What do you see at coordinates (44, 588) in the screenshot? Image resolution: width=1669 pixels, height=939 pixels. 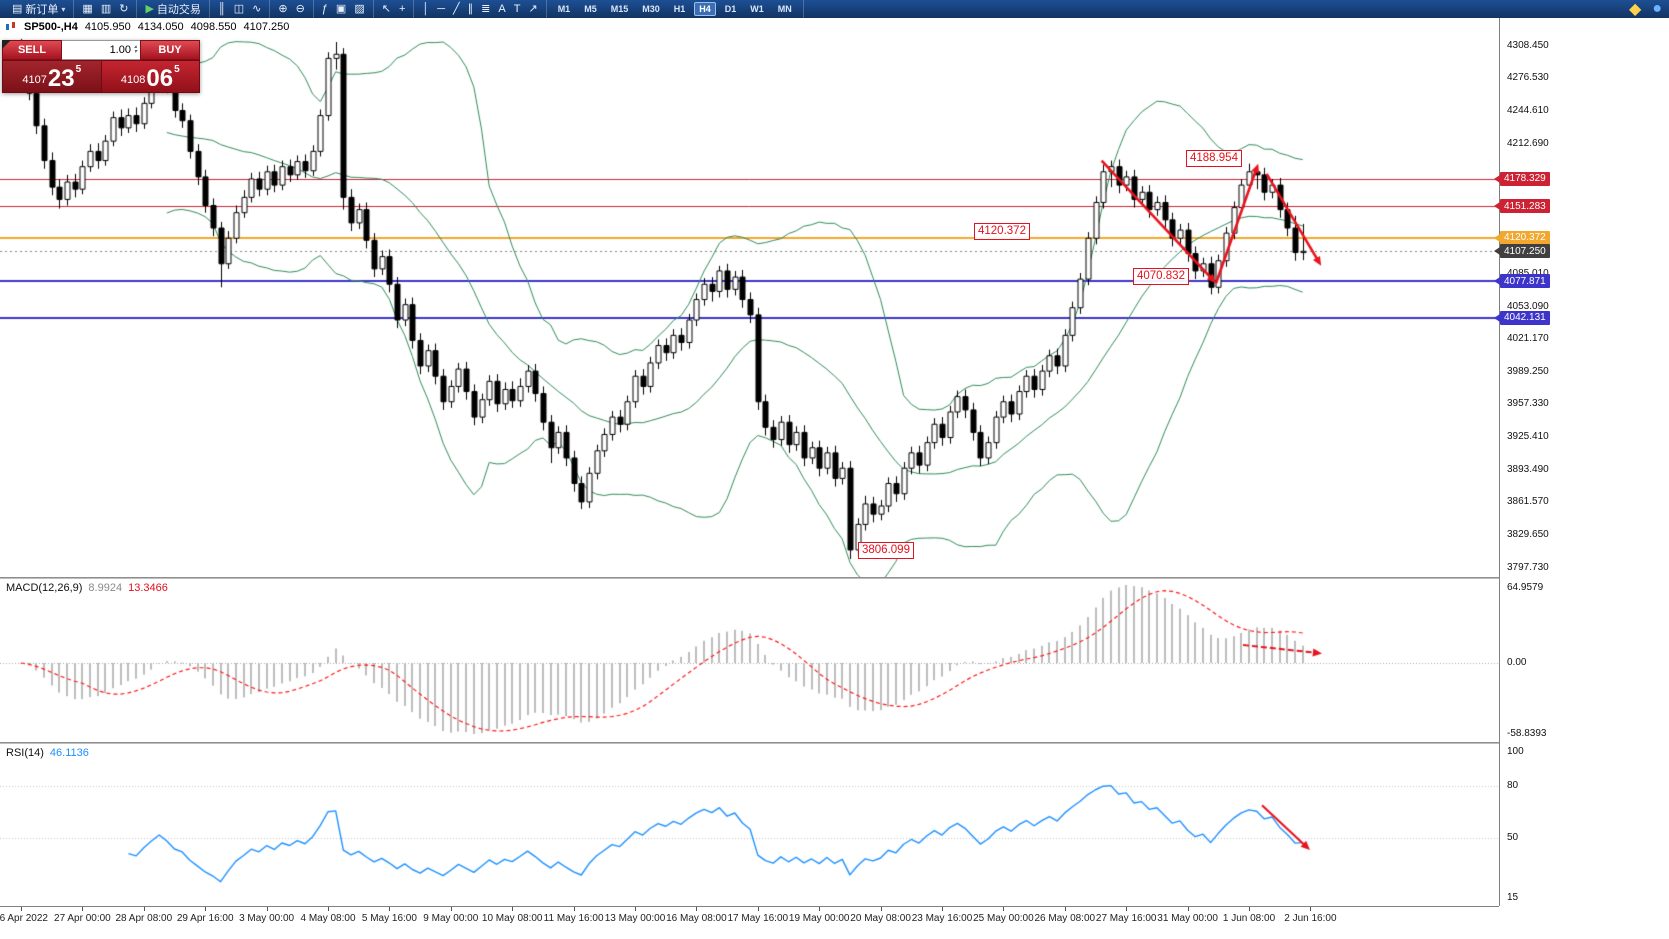 I see `macd-name: MACD(12,26,9)` at bounding box center [44, 588].